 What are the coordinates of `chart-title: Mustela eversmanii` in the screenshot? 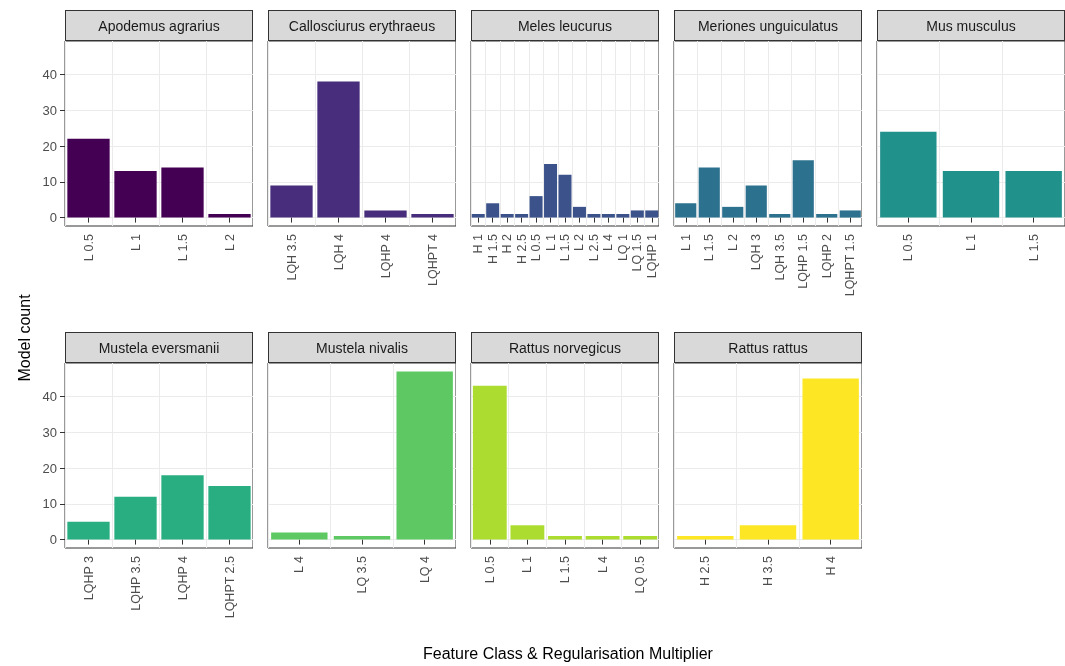 It's located at (159, 347).